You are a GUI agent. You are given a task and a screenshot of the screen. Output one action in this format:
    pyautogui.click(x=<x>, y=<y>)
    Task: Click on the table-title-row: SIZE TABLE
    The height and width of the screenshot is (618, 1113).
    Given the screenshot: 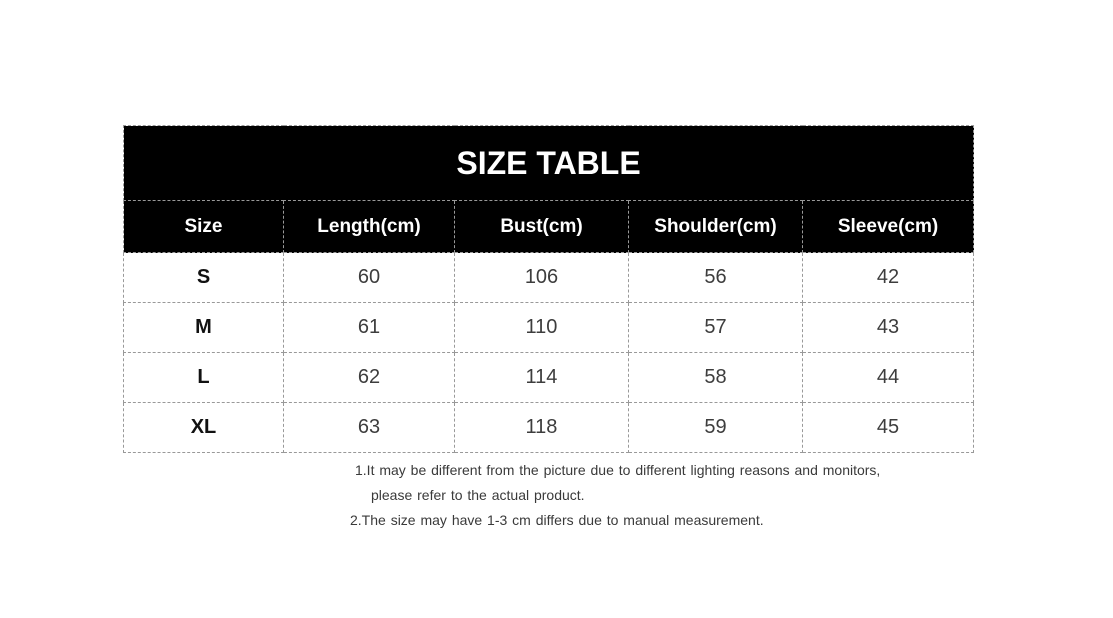 What is the action you would take?
    pyautogui.click(x=548, y=163)
    